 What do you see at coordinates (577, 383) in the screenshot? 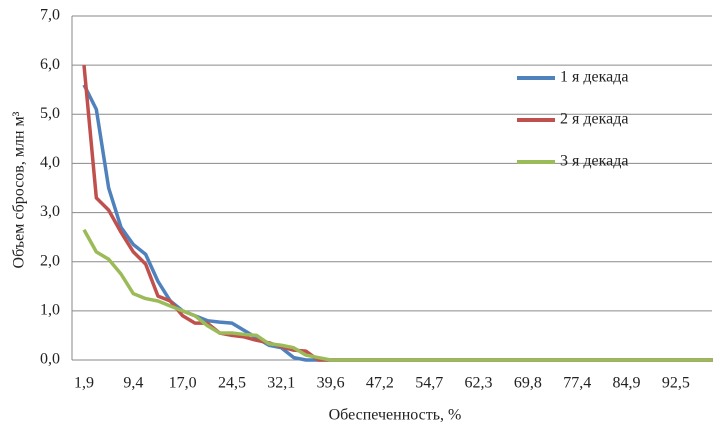
I see `x-tick-label: 77,4` at bounding box center [577, 383].